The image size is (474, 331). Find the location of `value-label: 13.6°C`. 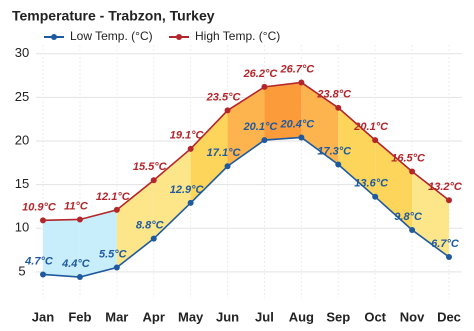

value-label: 13.6°C is located at coordinates (371, 184).